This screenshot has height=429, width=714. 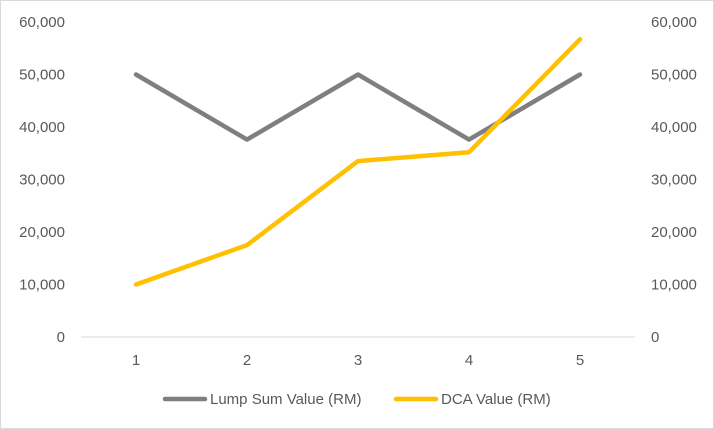 I want to click on x-axis-tick-label: 3, so click(x=358, y=360).